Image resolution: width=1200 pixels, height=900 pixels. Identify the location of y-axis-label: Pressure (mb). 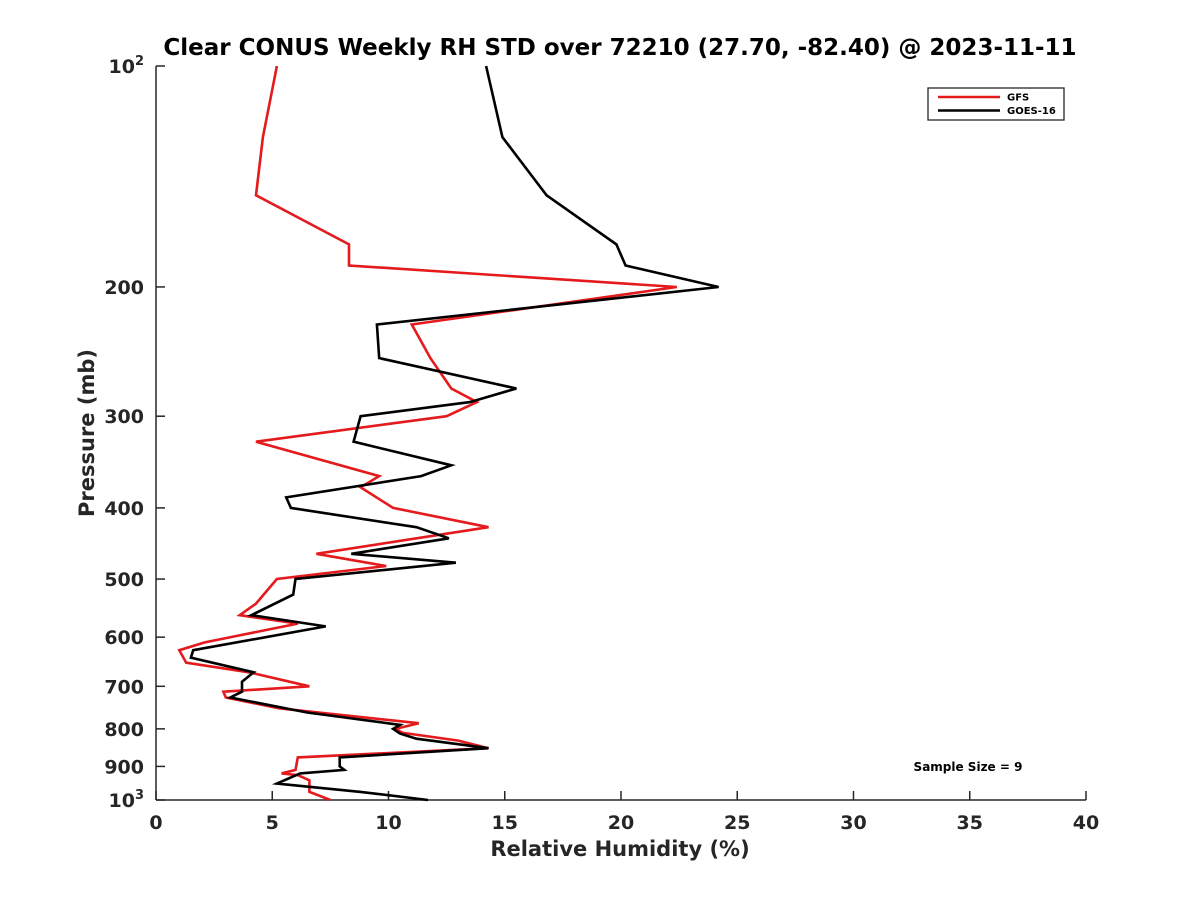
(87, 433).